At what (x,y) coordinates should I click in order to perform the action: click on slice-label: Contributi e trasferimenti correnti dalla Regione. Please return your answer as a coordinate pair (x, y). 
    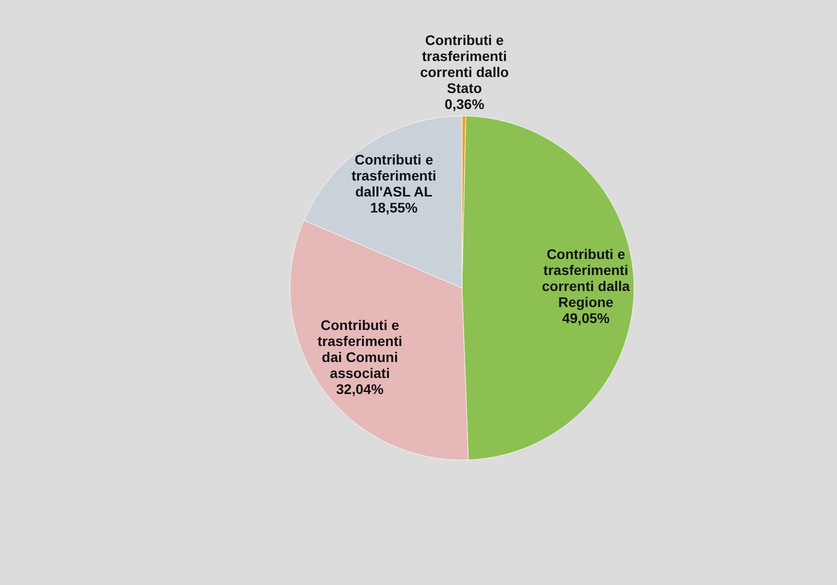
    Looking at the image, I should click on (586, 278).